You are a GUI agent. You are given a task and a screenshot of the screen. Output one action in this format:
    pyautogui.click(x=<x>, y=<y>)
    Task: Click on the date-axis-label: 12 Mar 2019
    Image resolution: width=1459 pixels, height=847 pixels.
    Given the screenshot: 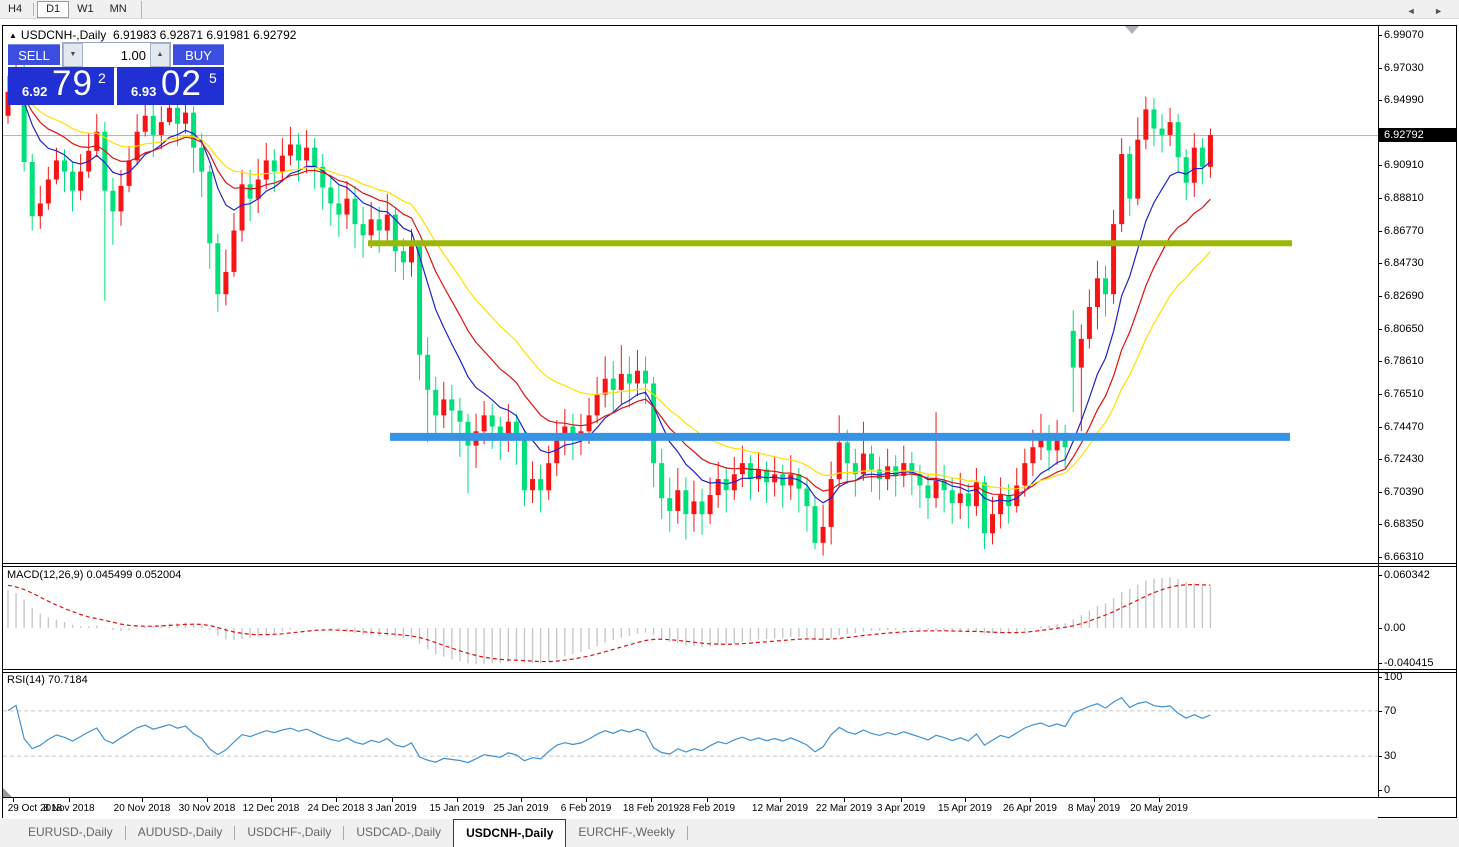 What is the action you would take?
    pyautogui.click(x=780, y=808)
    